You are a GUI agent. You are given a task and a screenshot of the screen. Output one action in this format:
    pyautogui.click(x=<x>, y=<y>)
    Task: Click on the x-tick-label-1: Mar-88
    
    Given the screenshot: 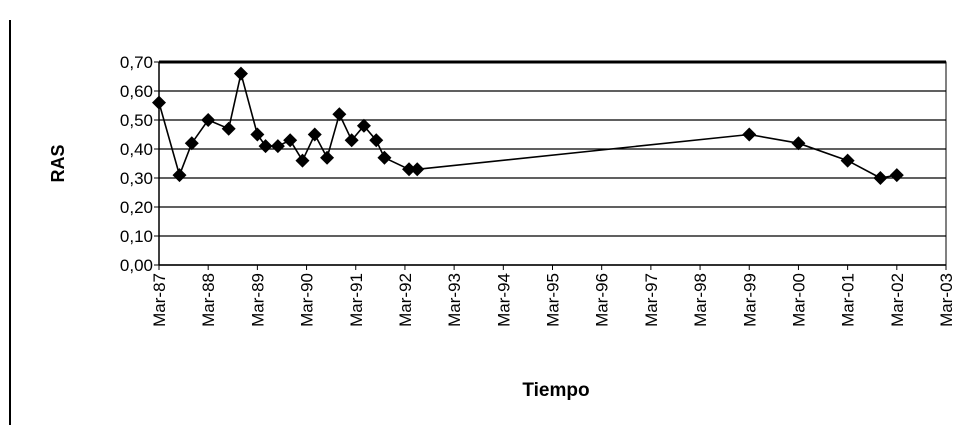 What is the action you would take?
    pyautogui.click(x=208, y=300)
    